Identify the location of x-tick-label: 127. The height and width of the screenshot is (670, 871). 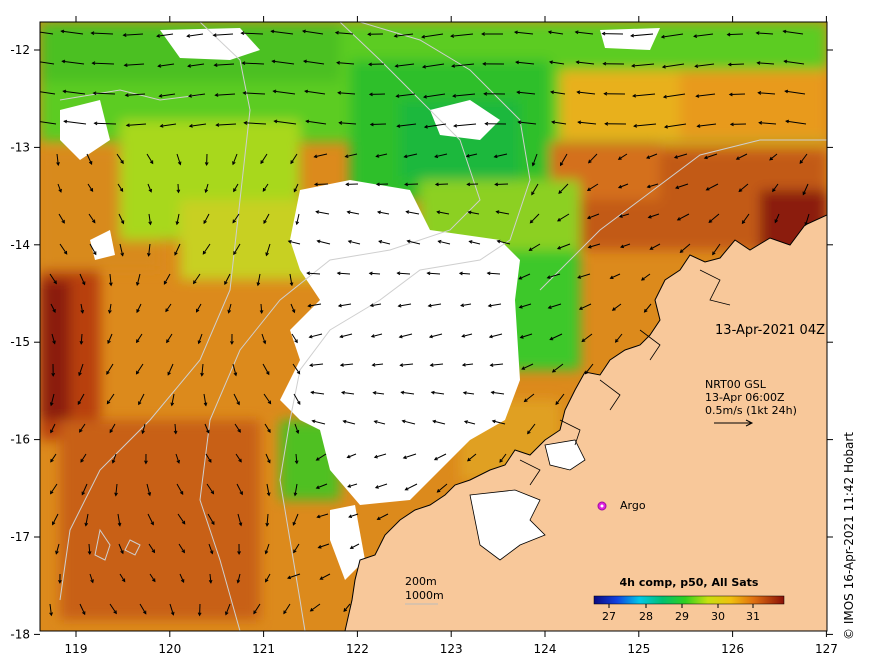
(826, 649).